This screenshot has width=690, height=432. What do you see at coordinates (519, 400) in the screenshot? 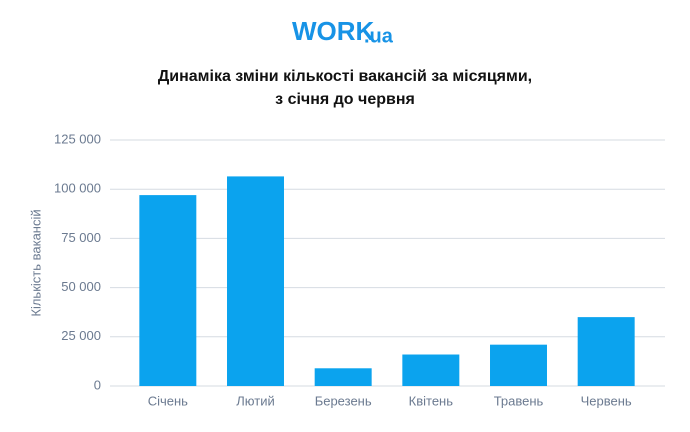
I see `x-tick-label: Травень` at bounding box center [519, 400].